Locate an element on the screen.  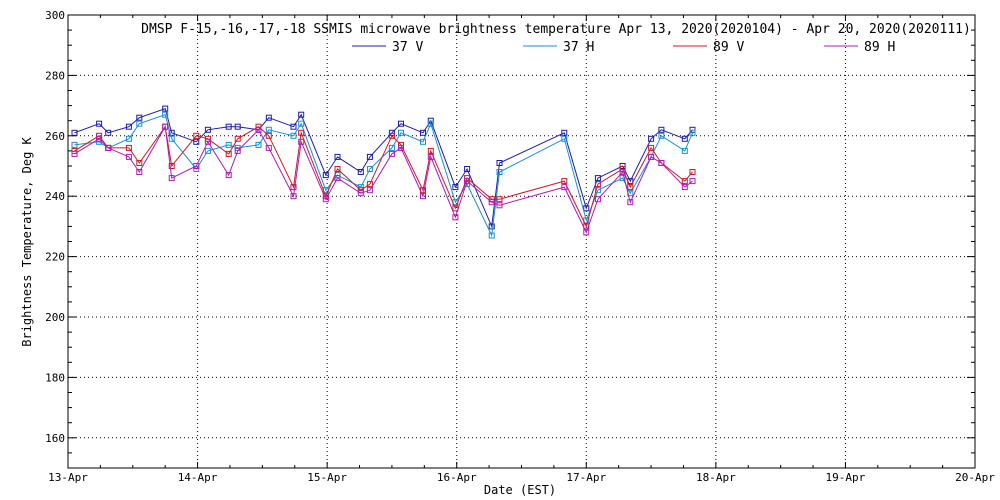
x-tick-label: 19-Apr is located at coordinates (846, 477).